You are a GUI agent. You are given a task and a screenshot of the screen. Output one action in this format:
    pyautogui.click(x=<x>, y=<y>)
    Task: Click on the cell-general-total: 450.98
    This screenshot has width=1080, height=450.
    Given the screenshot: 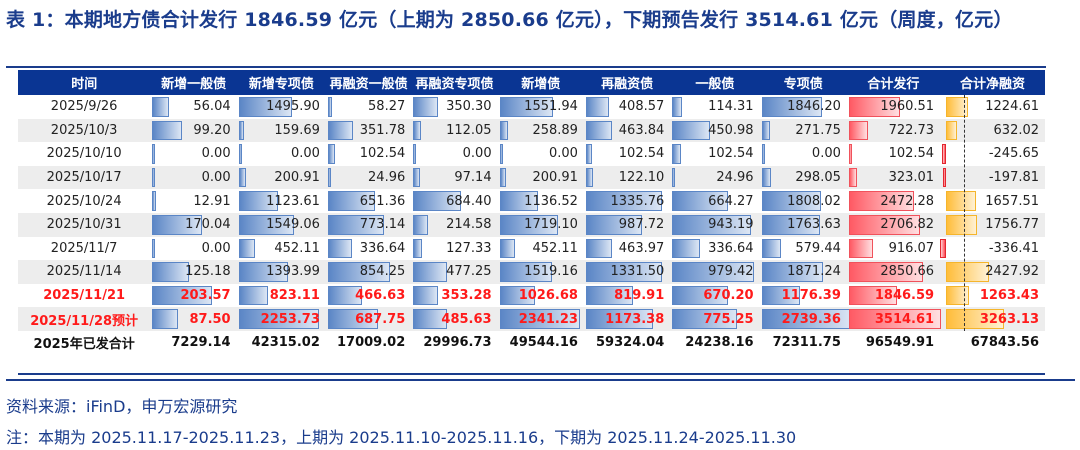 What is the action you would take?
    pyautogui.click(x=714, y=131)
    